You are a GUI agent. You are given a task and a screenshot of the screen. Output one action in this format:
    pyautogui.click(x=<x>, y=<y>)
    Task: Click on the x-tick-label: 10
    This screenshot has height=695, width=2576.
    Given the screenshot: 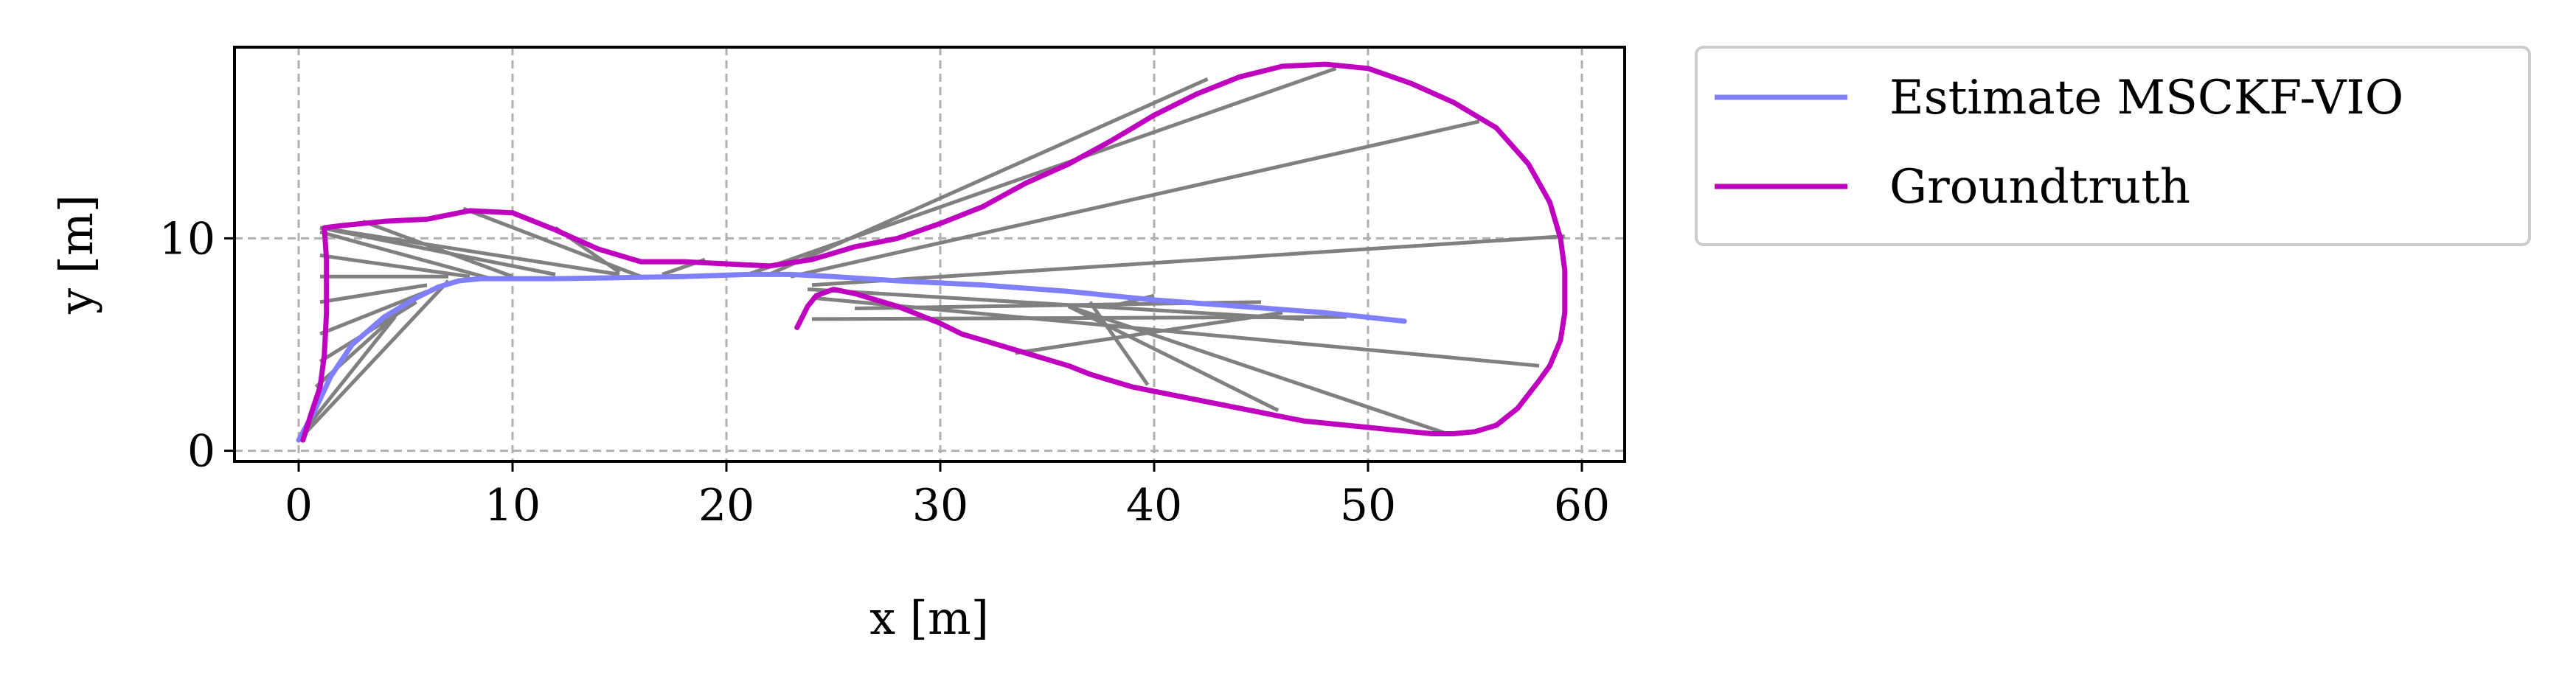 What is the action you would take?
    pyautogui.click(x=513, y=505)
    